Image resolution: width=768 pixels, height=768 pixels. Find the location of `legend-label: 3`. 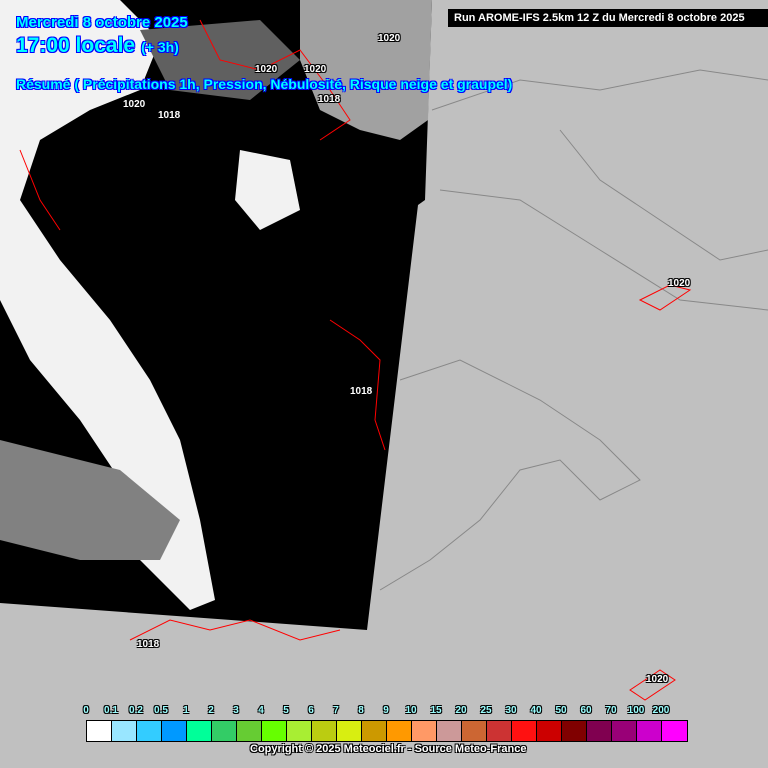

legend-label: 3 is located at coordinates (236, 710).